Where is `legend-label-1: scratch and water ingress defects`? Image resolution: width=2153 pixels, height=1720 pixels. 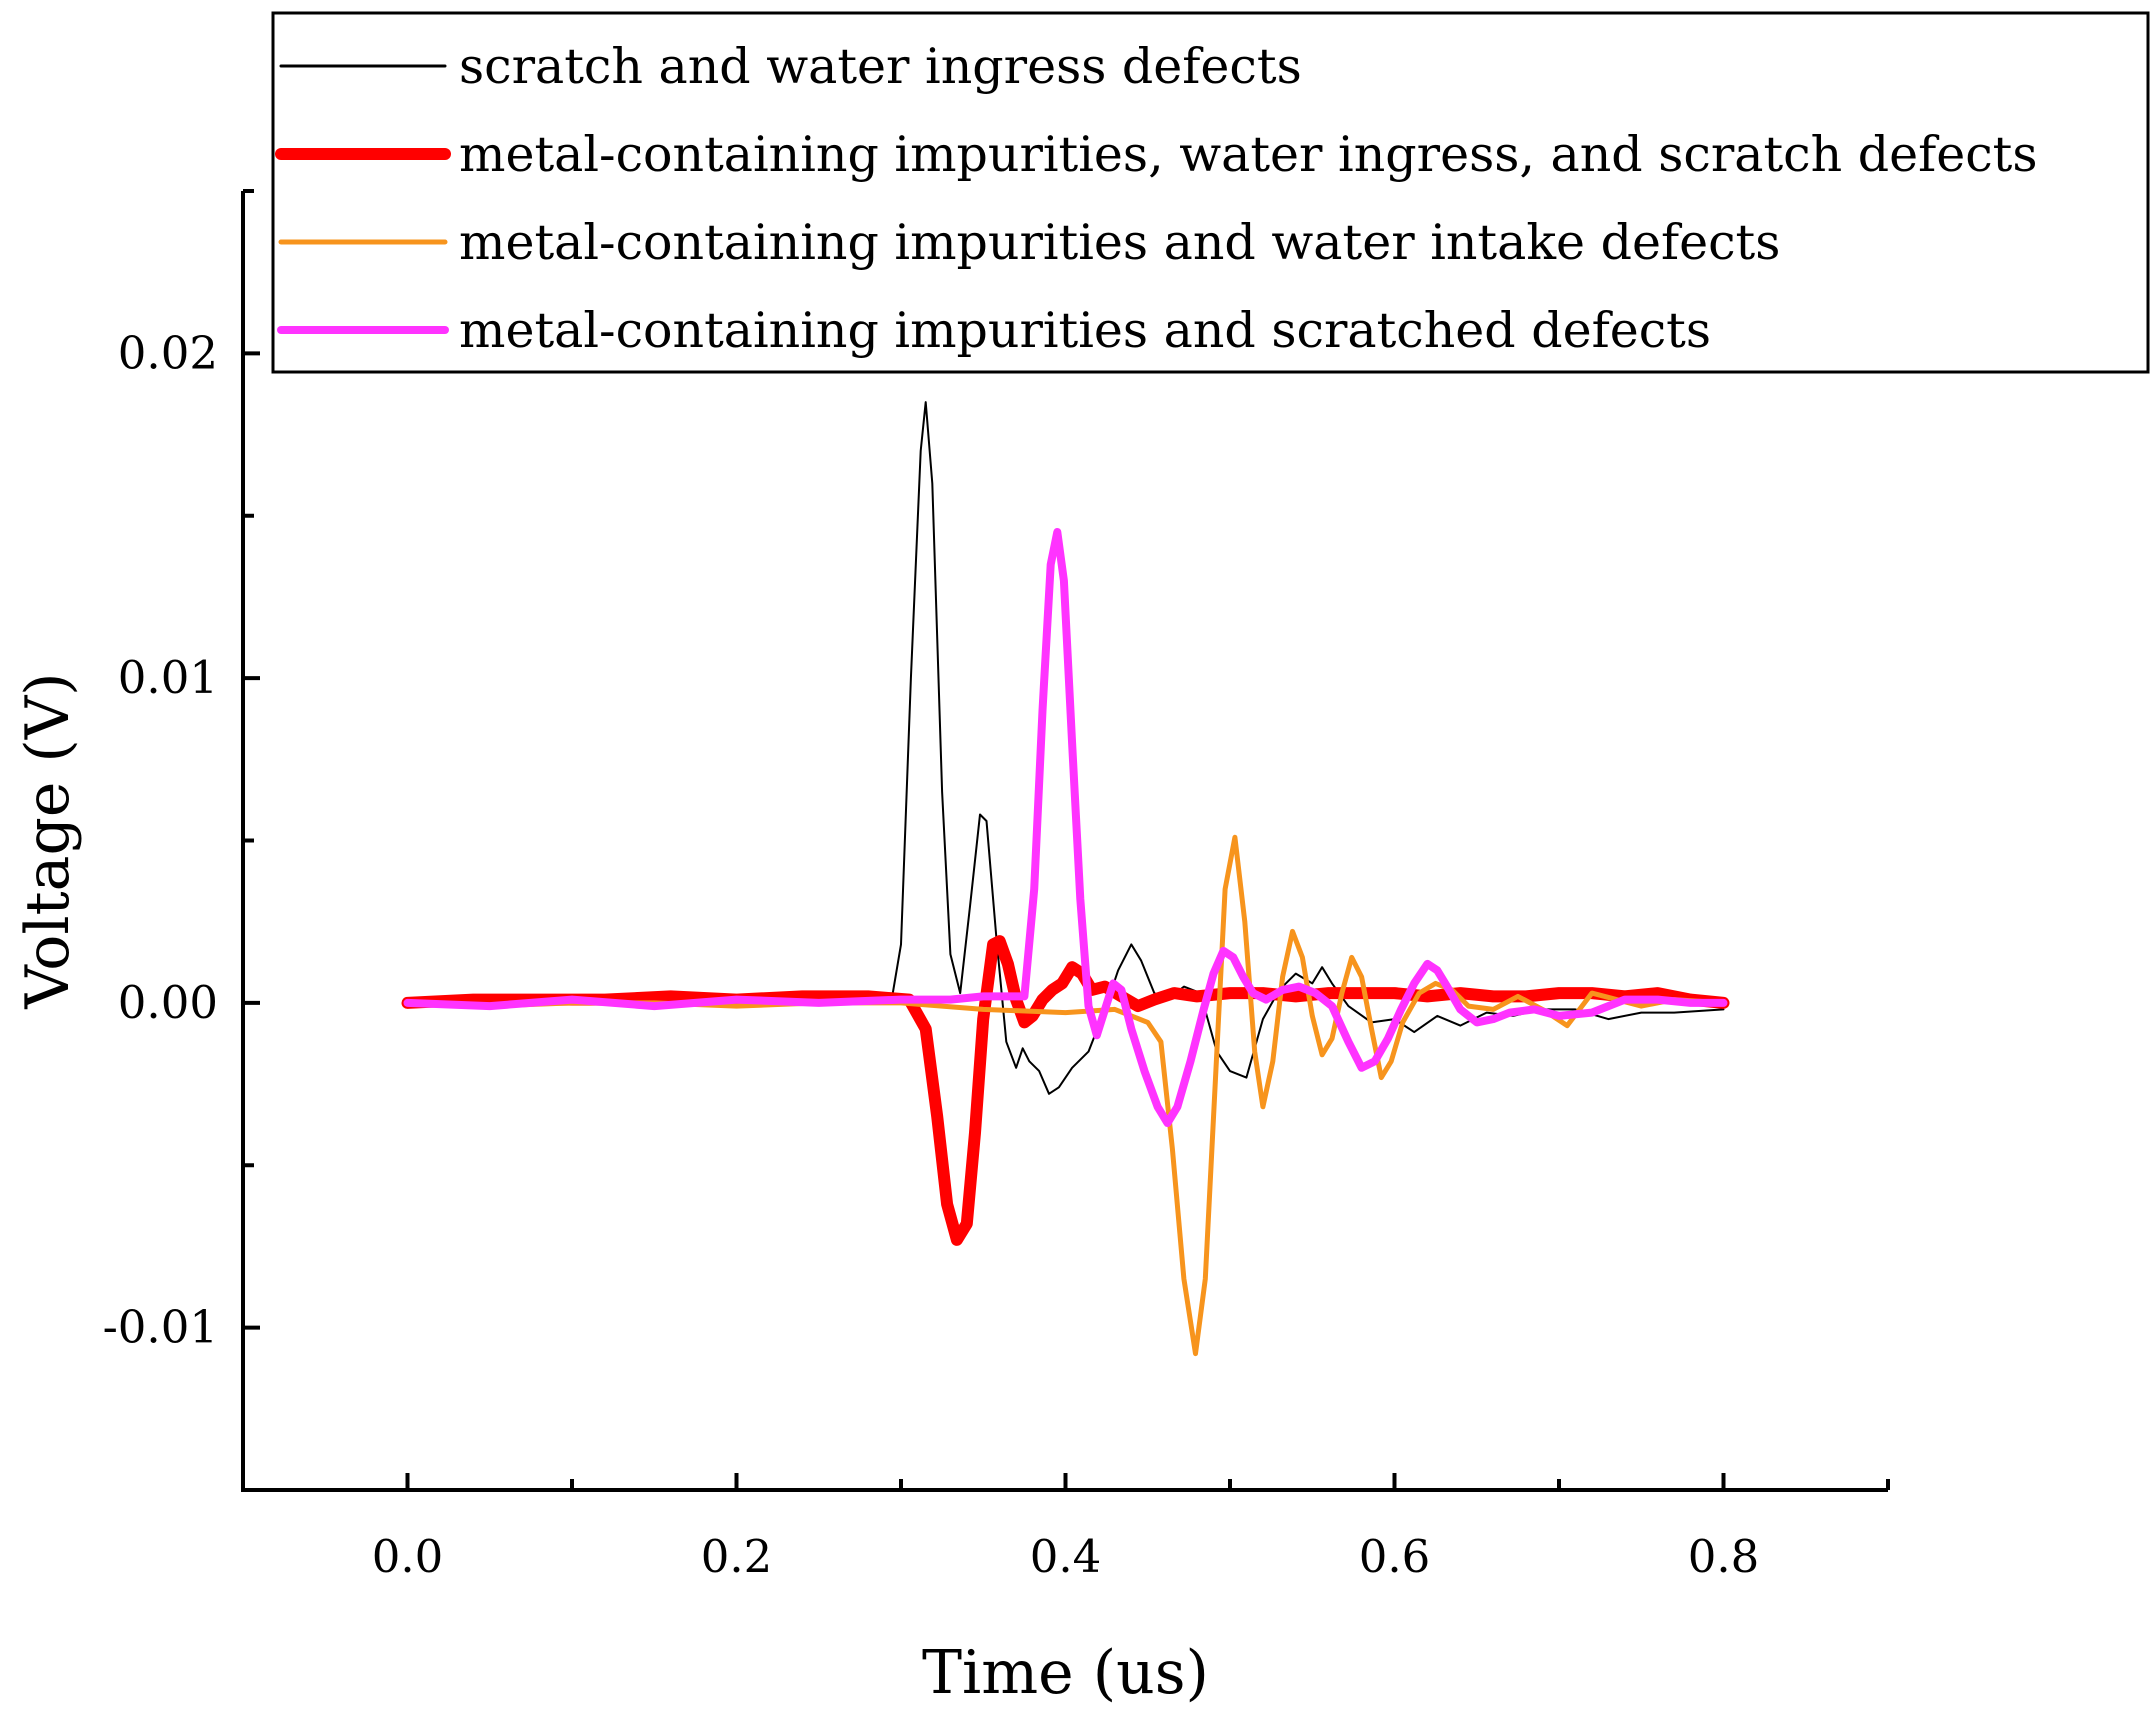
legend-label-1: scratch and water ingress defects is located at coordinates (880, 66).